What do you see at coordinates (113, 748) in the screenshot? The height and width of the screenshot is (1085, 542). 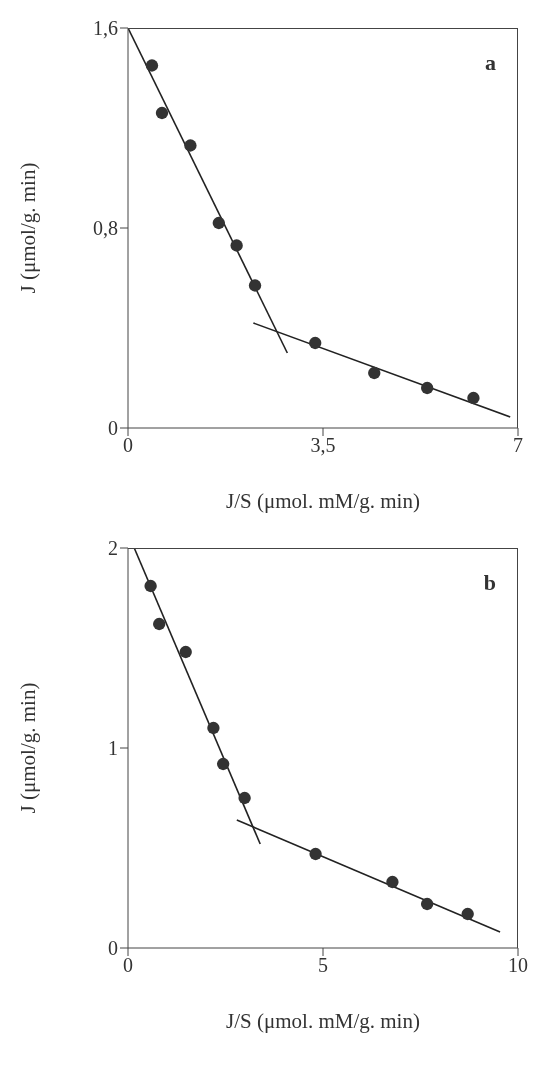 I see `y-tick-label: 1` at bounding box center [113, 748].